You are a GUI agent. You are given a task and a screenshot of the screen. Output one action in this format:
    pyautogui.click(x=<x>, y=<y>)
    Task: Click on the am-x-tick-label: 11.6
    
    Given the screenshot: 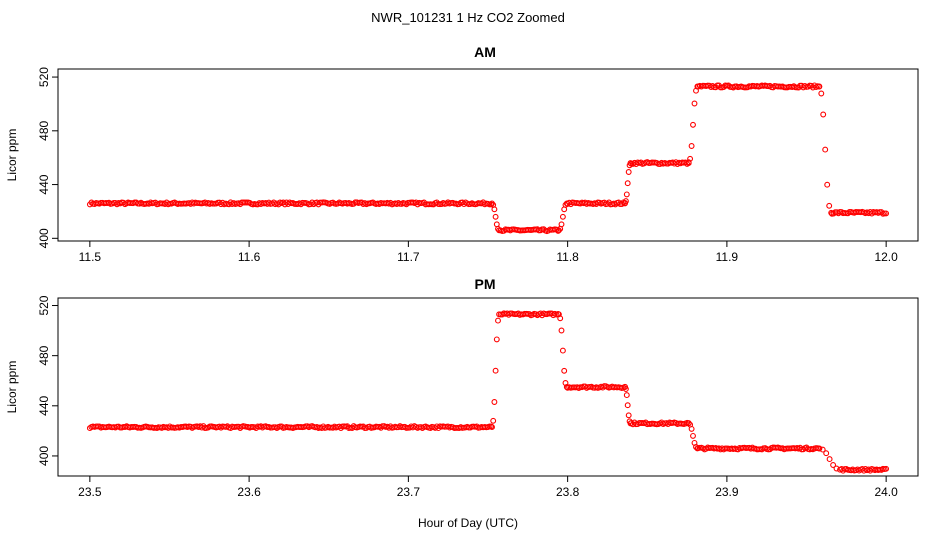 What is the action you would take?
    pyautogui.click(x=249, y=257)
    